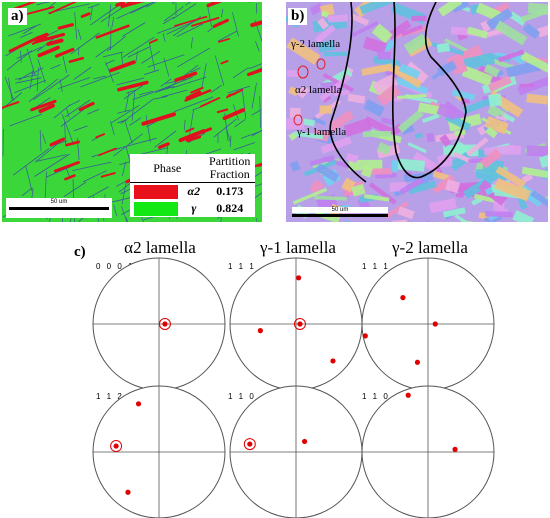 The width and height of the screenshot is (550, 518). What do you see at coordinates (164, 324) in the screenshot?
I see `pole-point-ring` at bounding box center [164, 324].